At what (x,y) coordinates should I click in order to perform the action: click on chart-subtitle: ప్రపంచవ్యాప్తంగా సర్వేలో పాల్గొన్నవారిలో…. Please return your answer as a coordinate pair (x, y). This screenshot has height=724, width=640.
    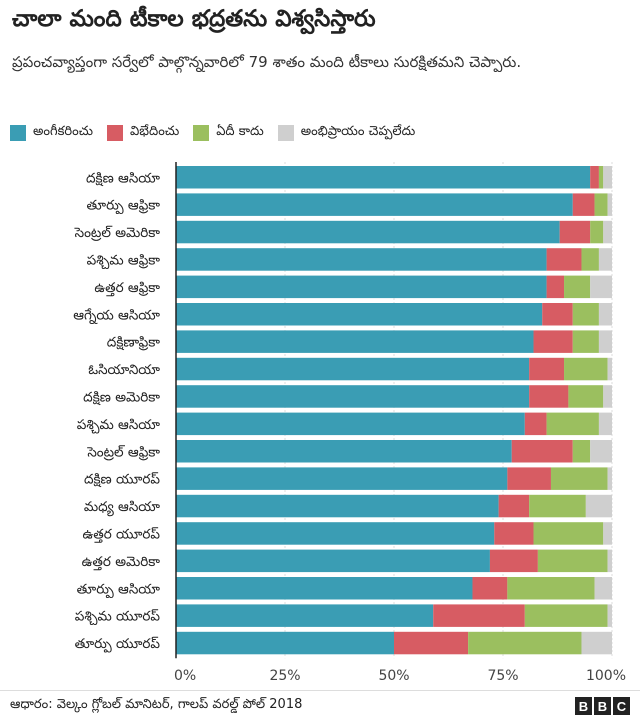
    Looking at the image, I should click on (267, 62).